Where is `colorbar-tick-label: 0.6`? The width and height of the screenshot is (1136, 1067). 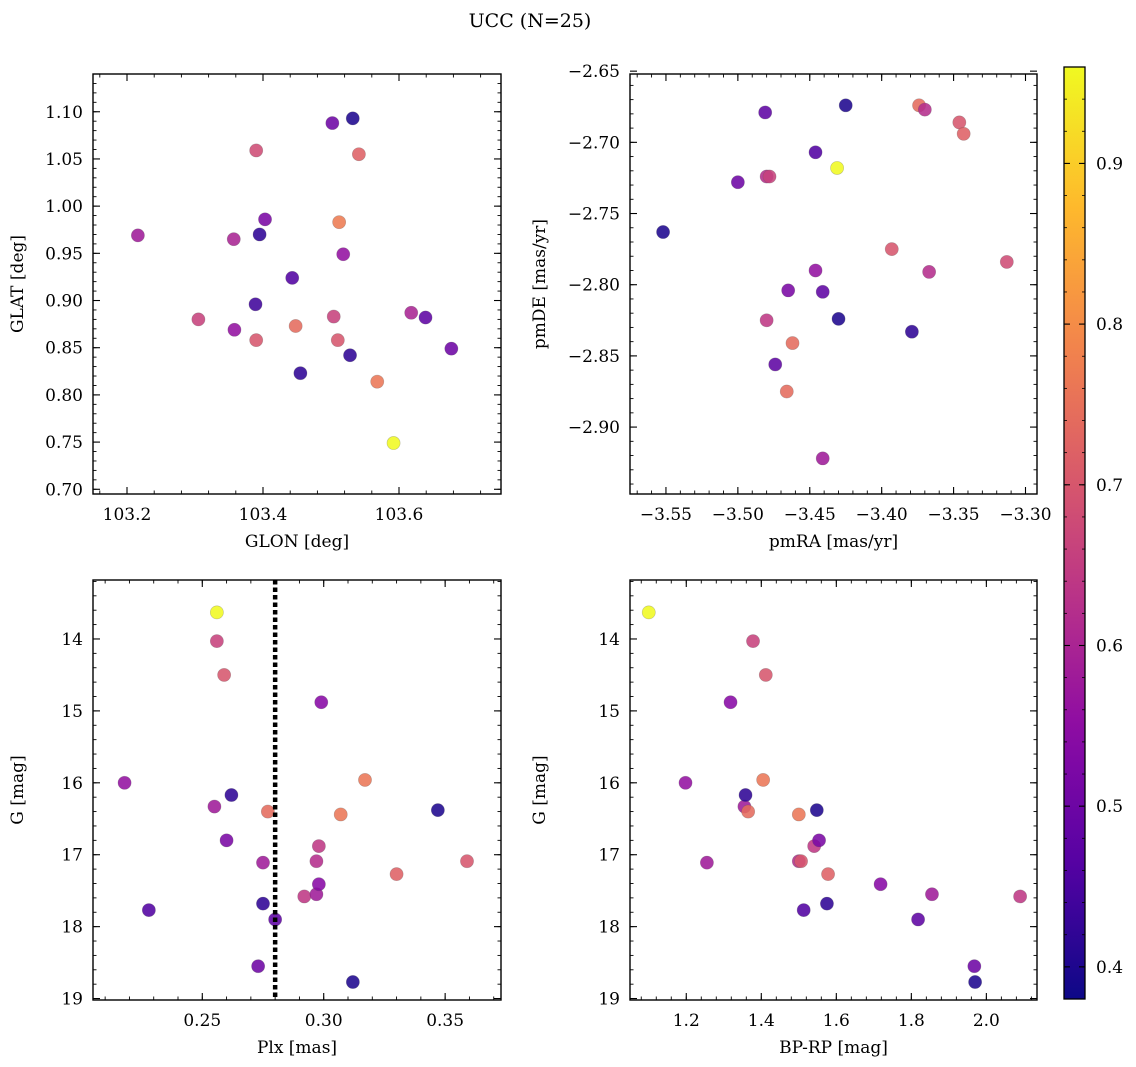 colorbar-tick-label: 0.6 is located at coordinates (1109, 646).